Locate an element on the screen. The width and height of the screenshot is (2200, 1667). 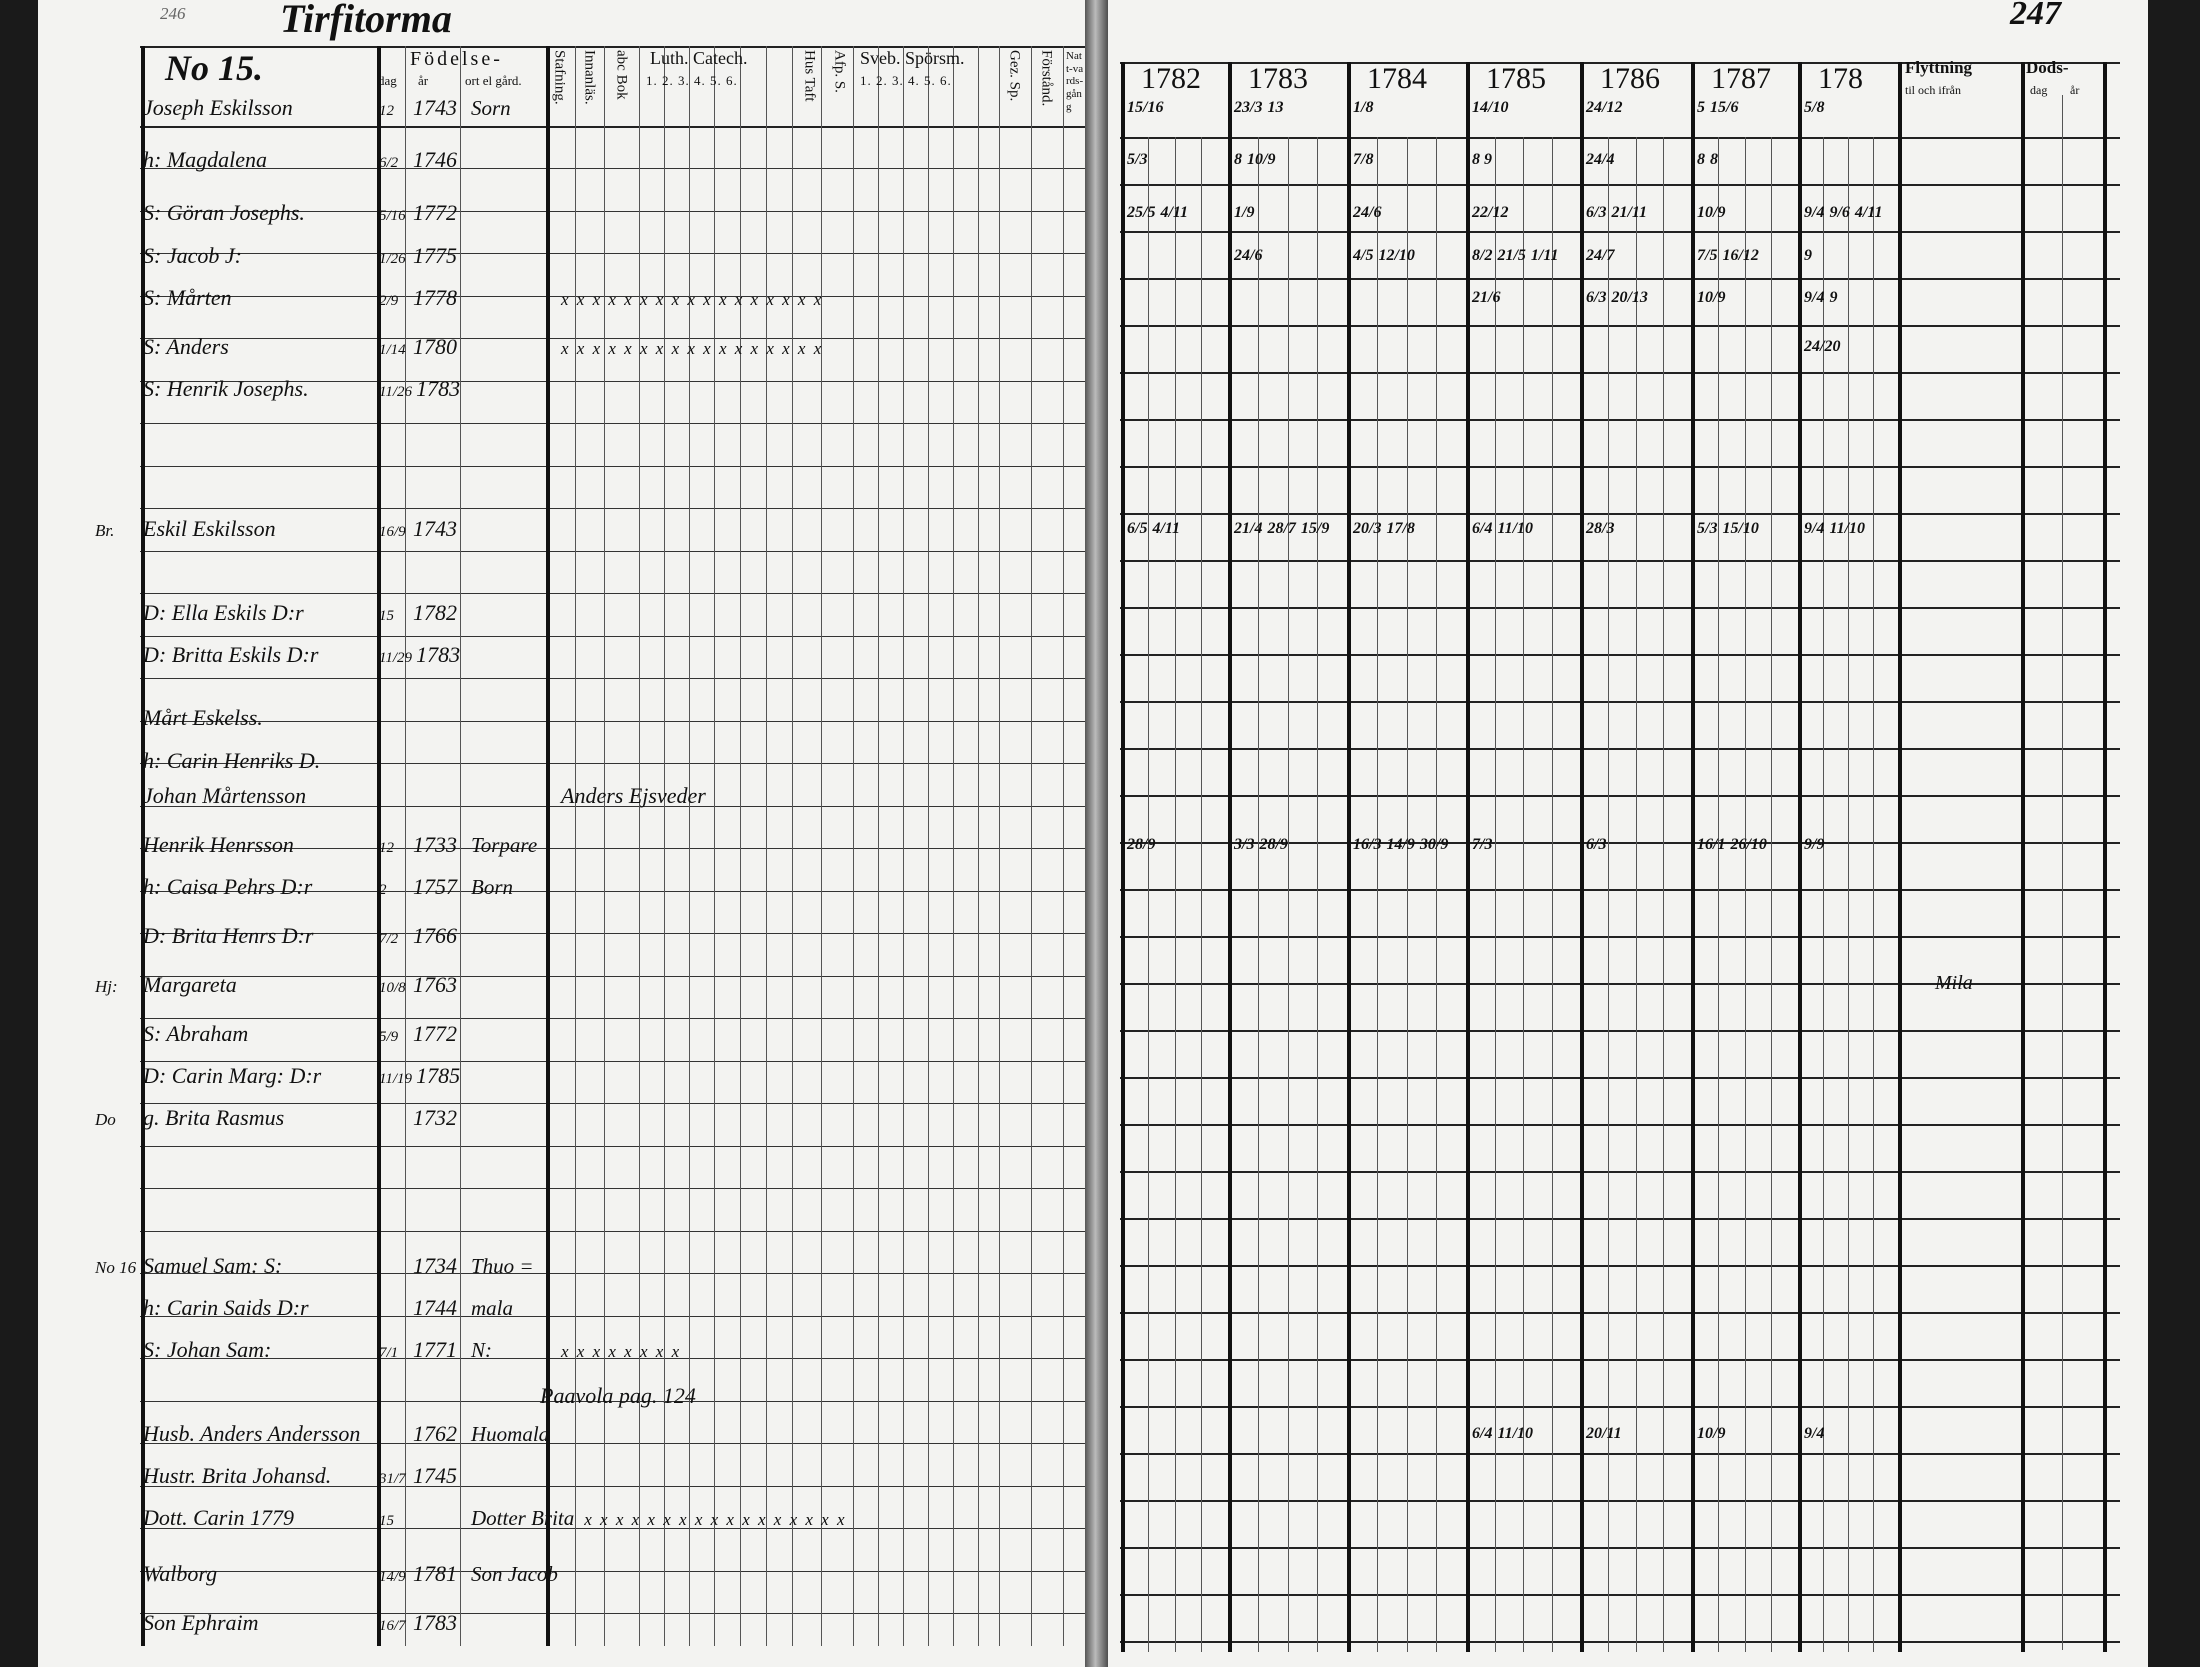
exam-cell: 9 is located at coordinates (1808, 256).